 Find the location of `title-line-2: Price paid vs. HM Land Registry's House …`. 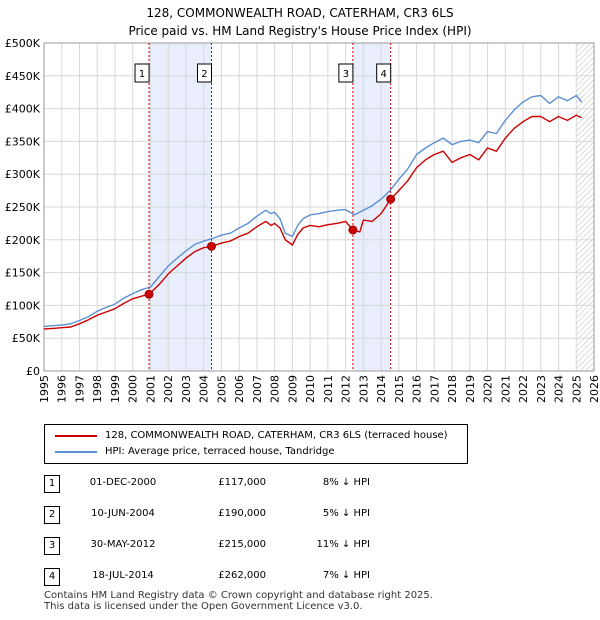

title-line-2: Price paid vs. HM Land Registry's House … is located at coordinates (300, 31).